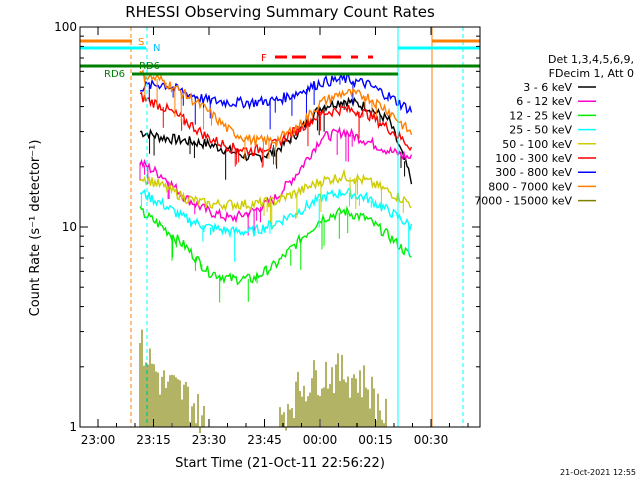 This screenshot has height=484, width=640. Describe the element at coordinates (153, 440) in the screenshot. I see `x-tick-label: 23:15` at that location.